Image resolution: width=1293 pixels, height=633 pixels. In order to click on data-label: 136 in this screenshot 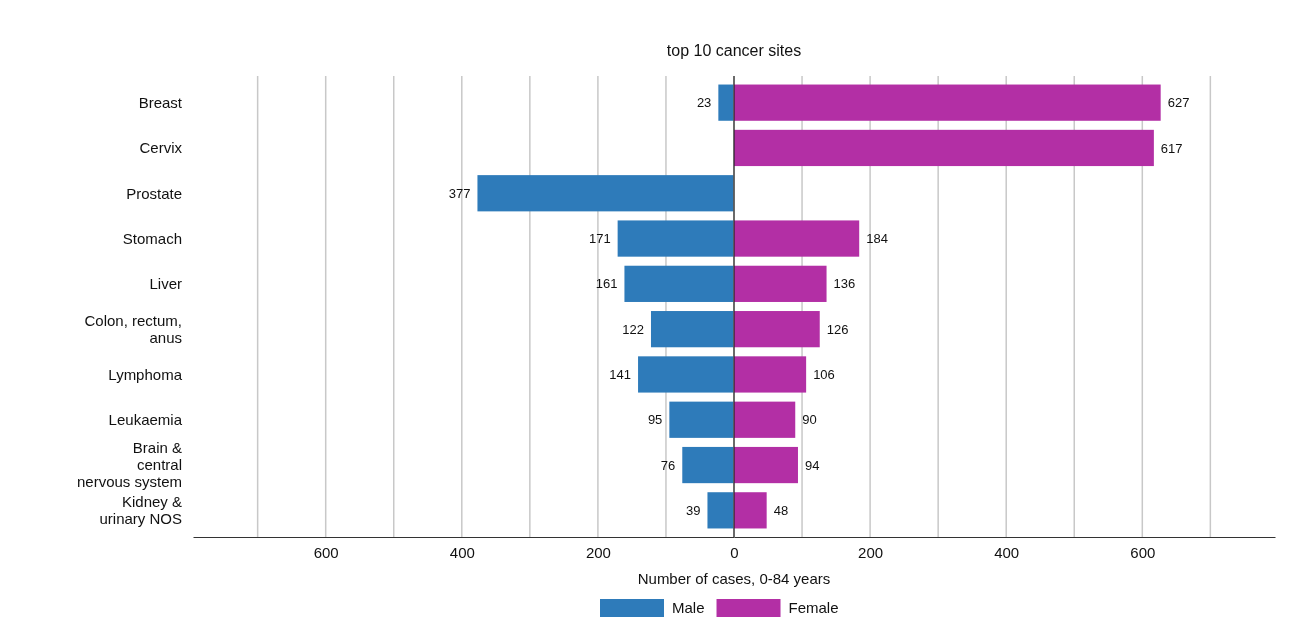, I will do `click(844, 284)`.